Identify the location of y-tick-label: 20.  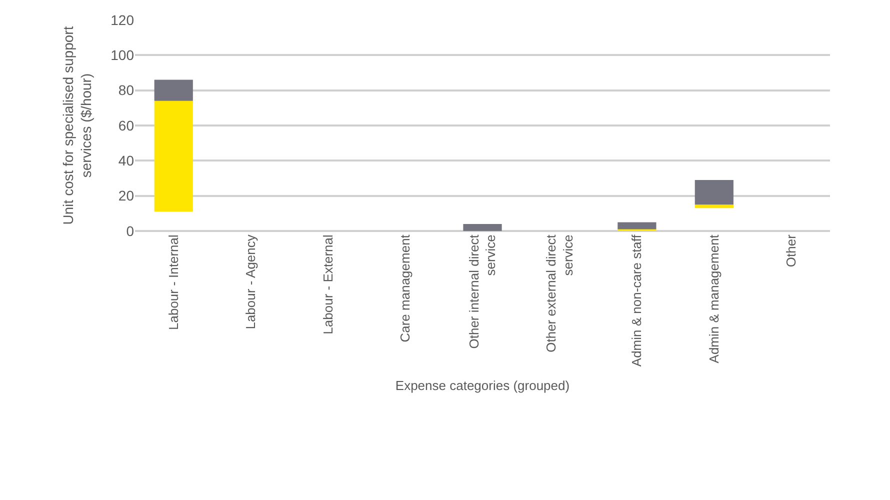
(126, 196).